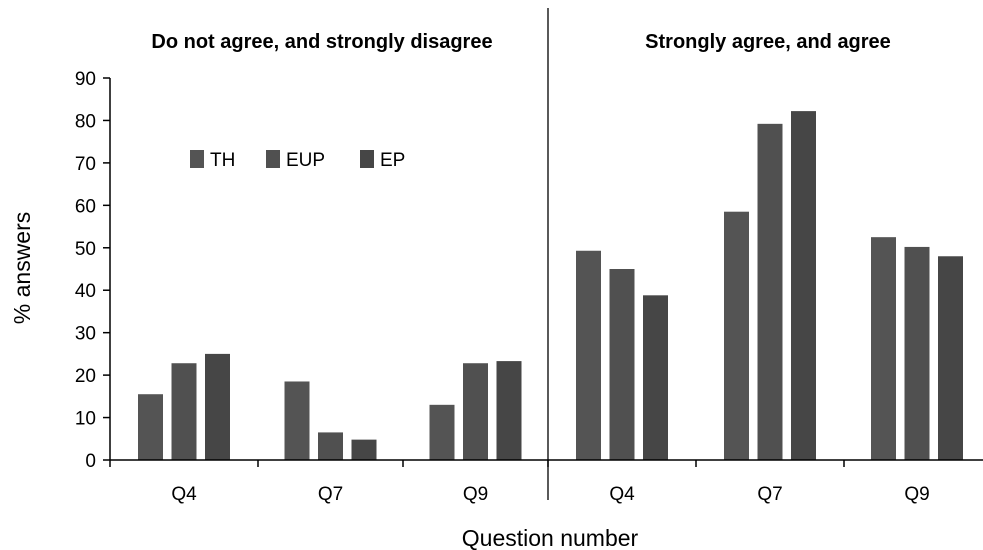 This screenshot has height=550, width=983. Describe the element at coordinates (85, 206) in the screenshot. I see `y-tick-label: 60` at that location.